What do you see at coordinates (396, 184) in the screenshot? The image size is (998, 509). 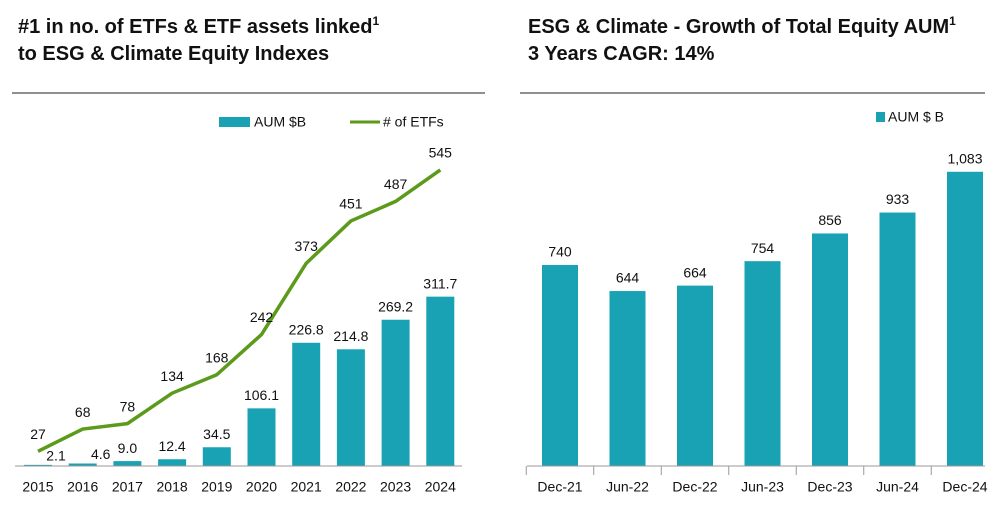 I see `line-value-label: 487` at bounding box center [396, 184].